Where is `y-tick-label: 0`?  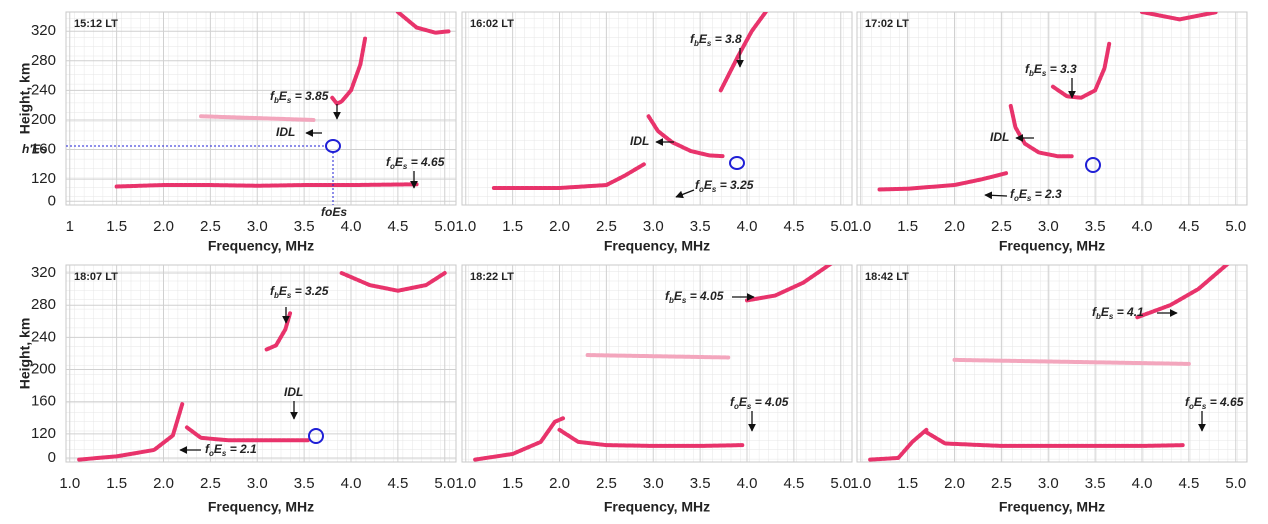 y-tick-label: 0 is located at coordinates (52, 200).